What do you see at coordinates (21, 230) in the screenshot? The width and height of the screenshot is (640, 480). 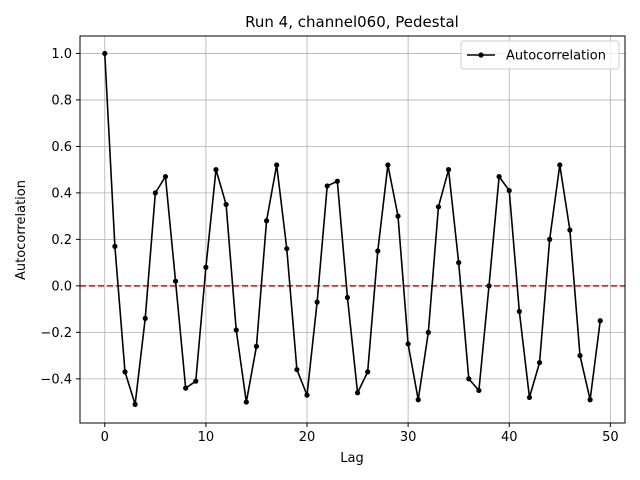 I see `y-axis-title: Autocorrelation` at bounding box center [21, 230].